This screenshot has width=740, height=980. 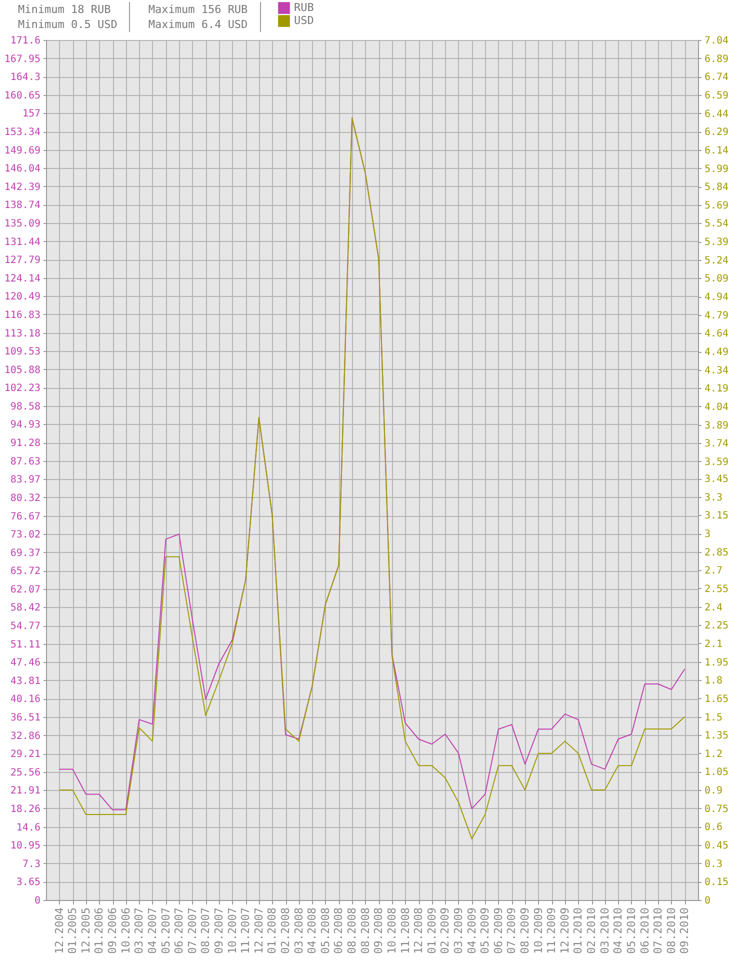 What do you see at coordinates (716, 589) in the screenshot?
I see `y2-tick-label: 2.55` at bounding box center [716, 589].